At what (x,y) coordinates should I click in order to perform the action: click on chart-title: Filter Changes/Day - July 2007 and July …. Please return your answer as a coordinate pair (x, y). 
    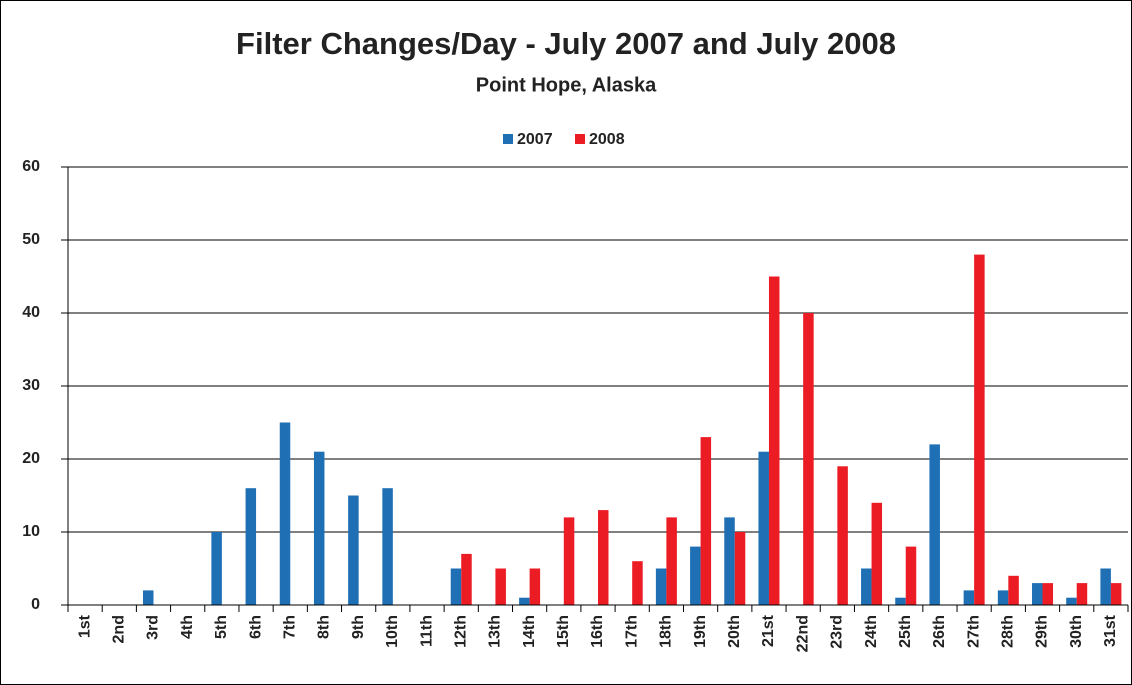
    Looking at the image, I should click on (566, 43).